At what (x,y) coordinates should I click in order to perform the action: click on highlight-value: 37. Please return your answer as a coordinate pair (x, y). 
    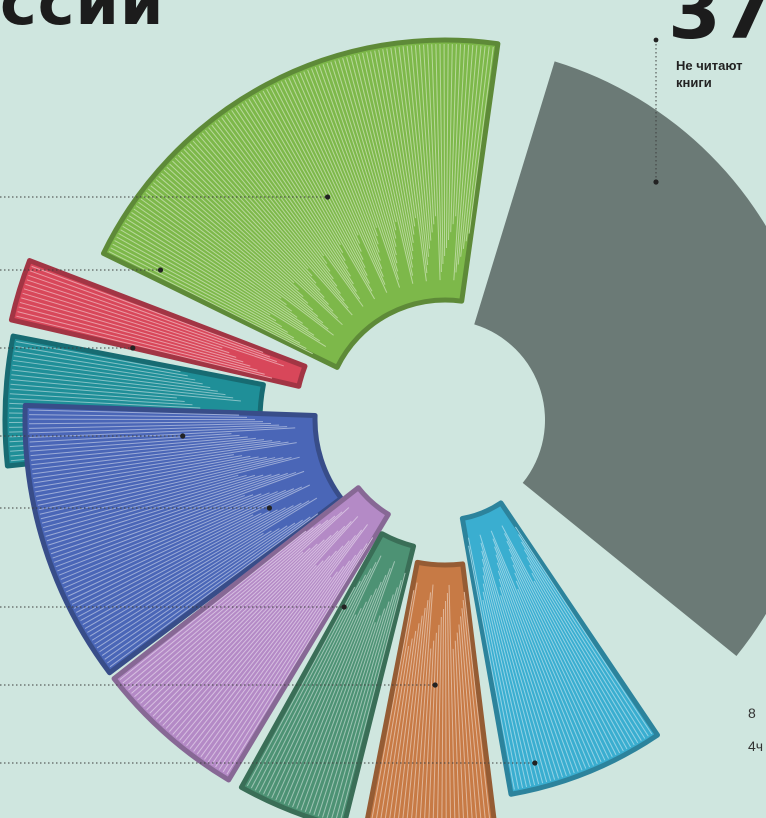
    Looking at the image, I should click on (717, 28).